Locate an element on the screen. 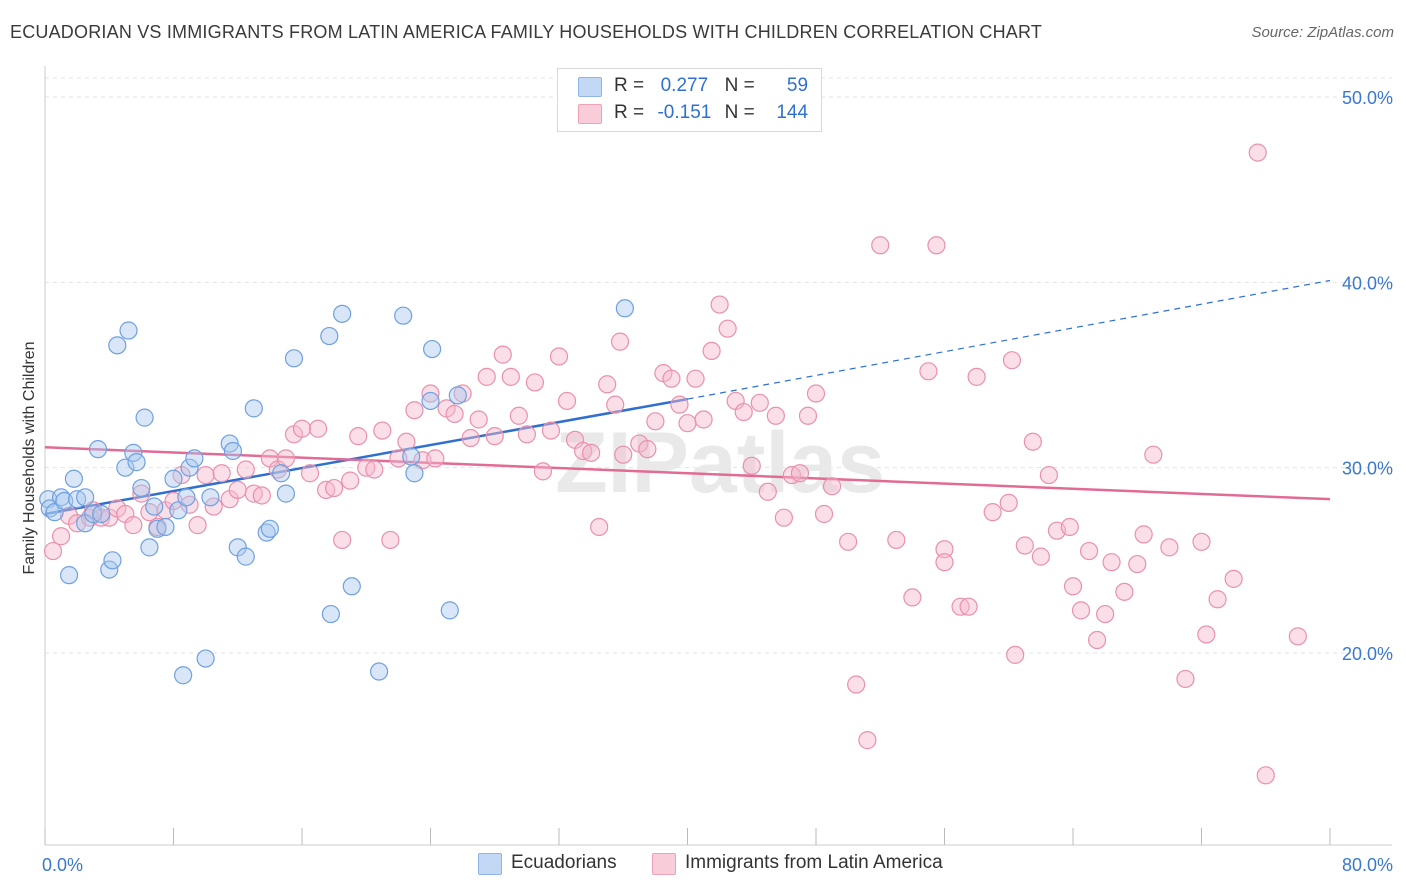 Image resolution: width=1406 pixels, height=892 pixels. source-note: Source: ZipAtlas.com is located at coordinates (1322, 32).